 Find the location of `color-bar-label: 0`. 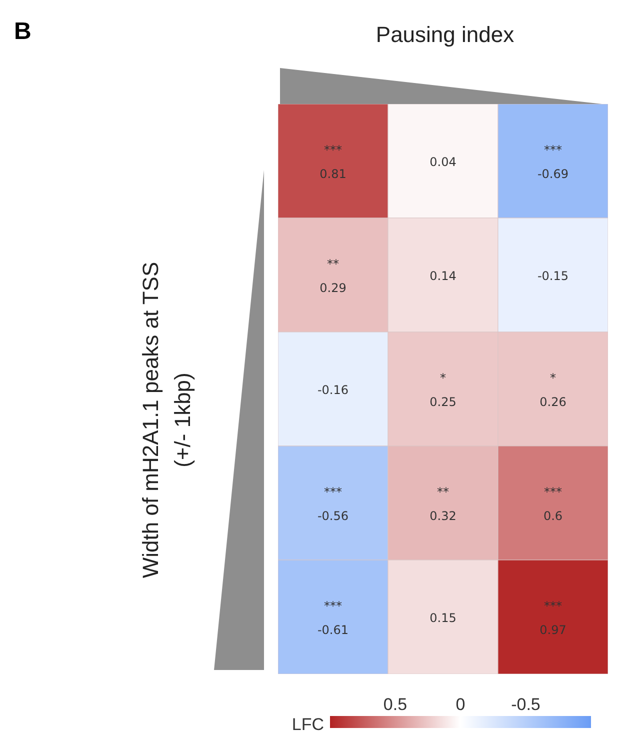

color-bar-label: 0 is located at coordinates (461, 704).